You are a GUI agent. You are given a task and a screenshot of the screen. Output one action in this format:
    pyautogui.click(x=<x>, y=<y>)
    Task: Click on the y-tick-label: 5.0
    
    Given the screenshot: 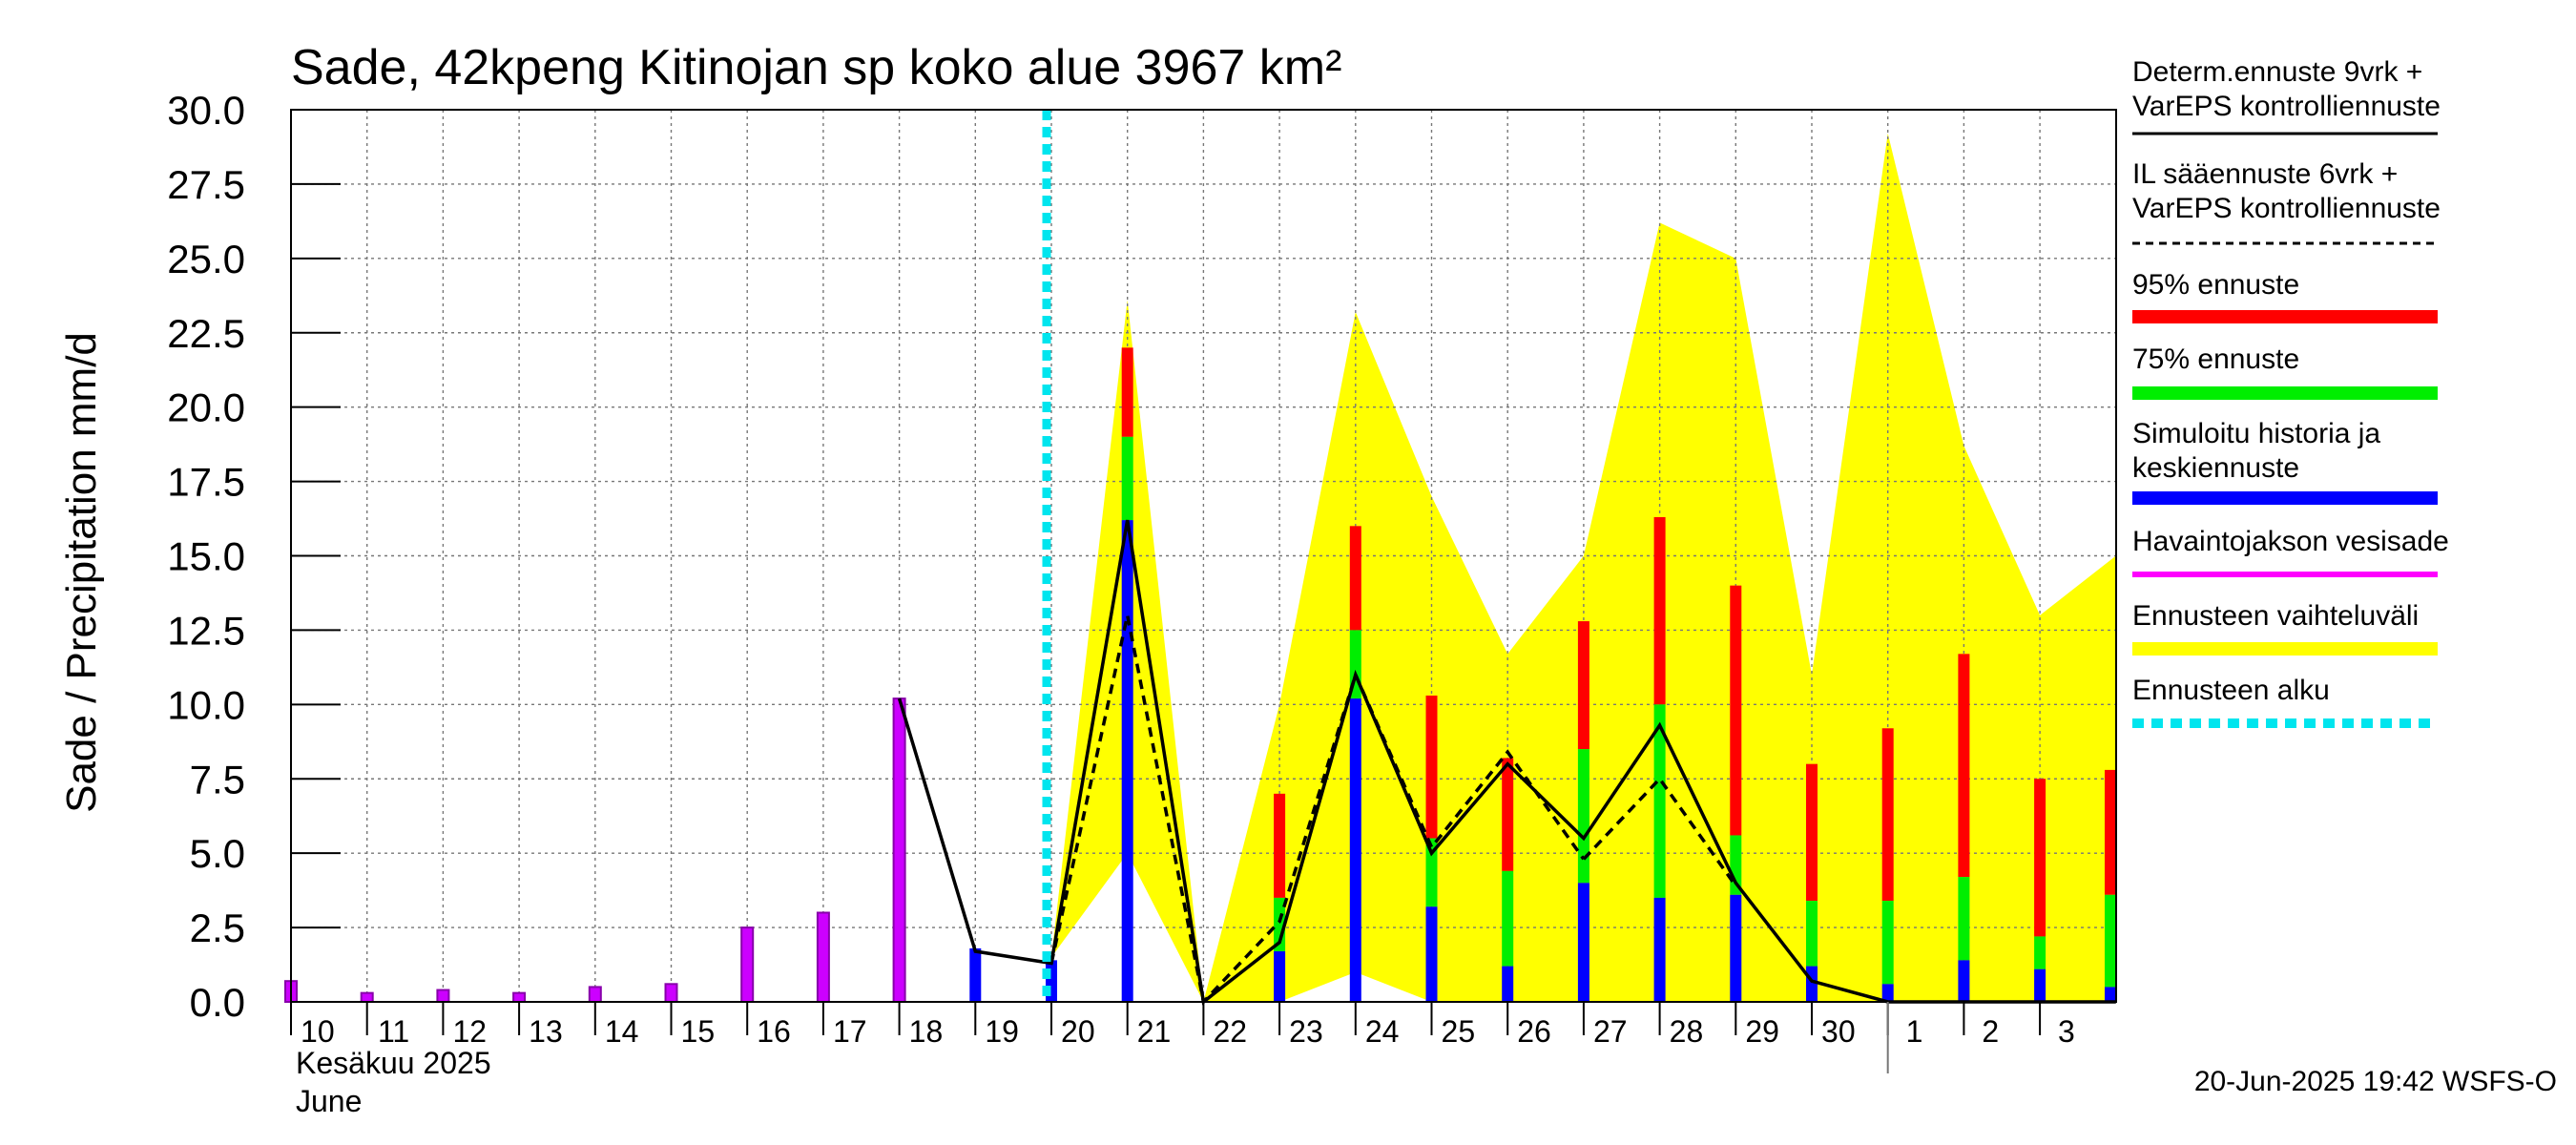 What is the action you would take?
    pyautogui.click(x=217, y=853)
    